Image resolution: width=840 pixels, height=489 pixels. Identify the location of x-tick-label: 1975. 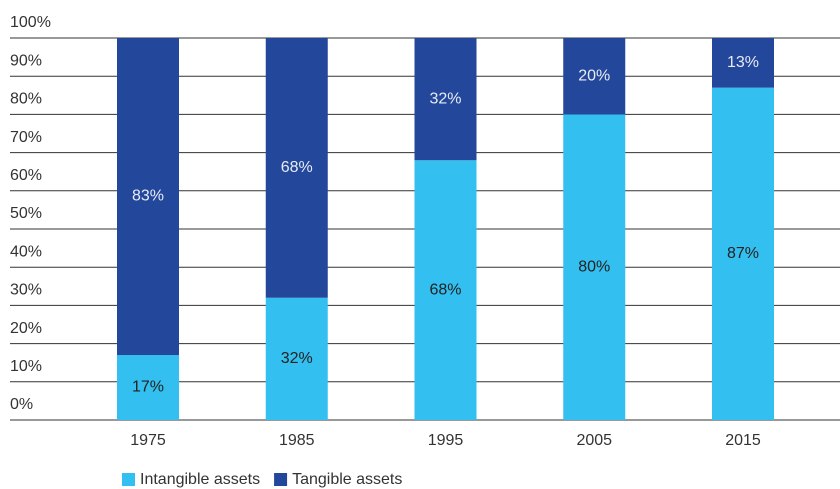
(148, 440).